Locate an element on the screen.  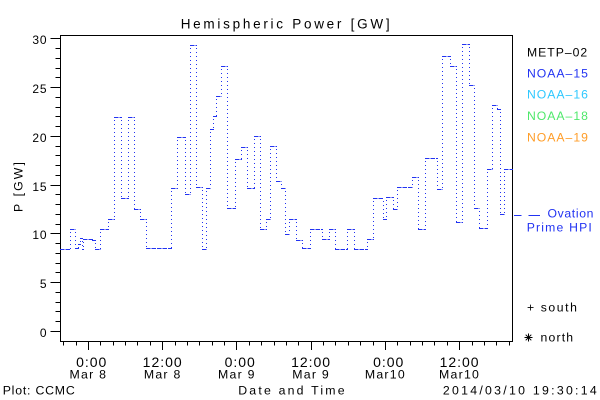
svg-text: Plot: CCMC is located at coordinates (39, 390).